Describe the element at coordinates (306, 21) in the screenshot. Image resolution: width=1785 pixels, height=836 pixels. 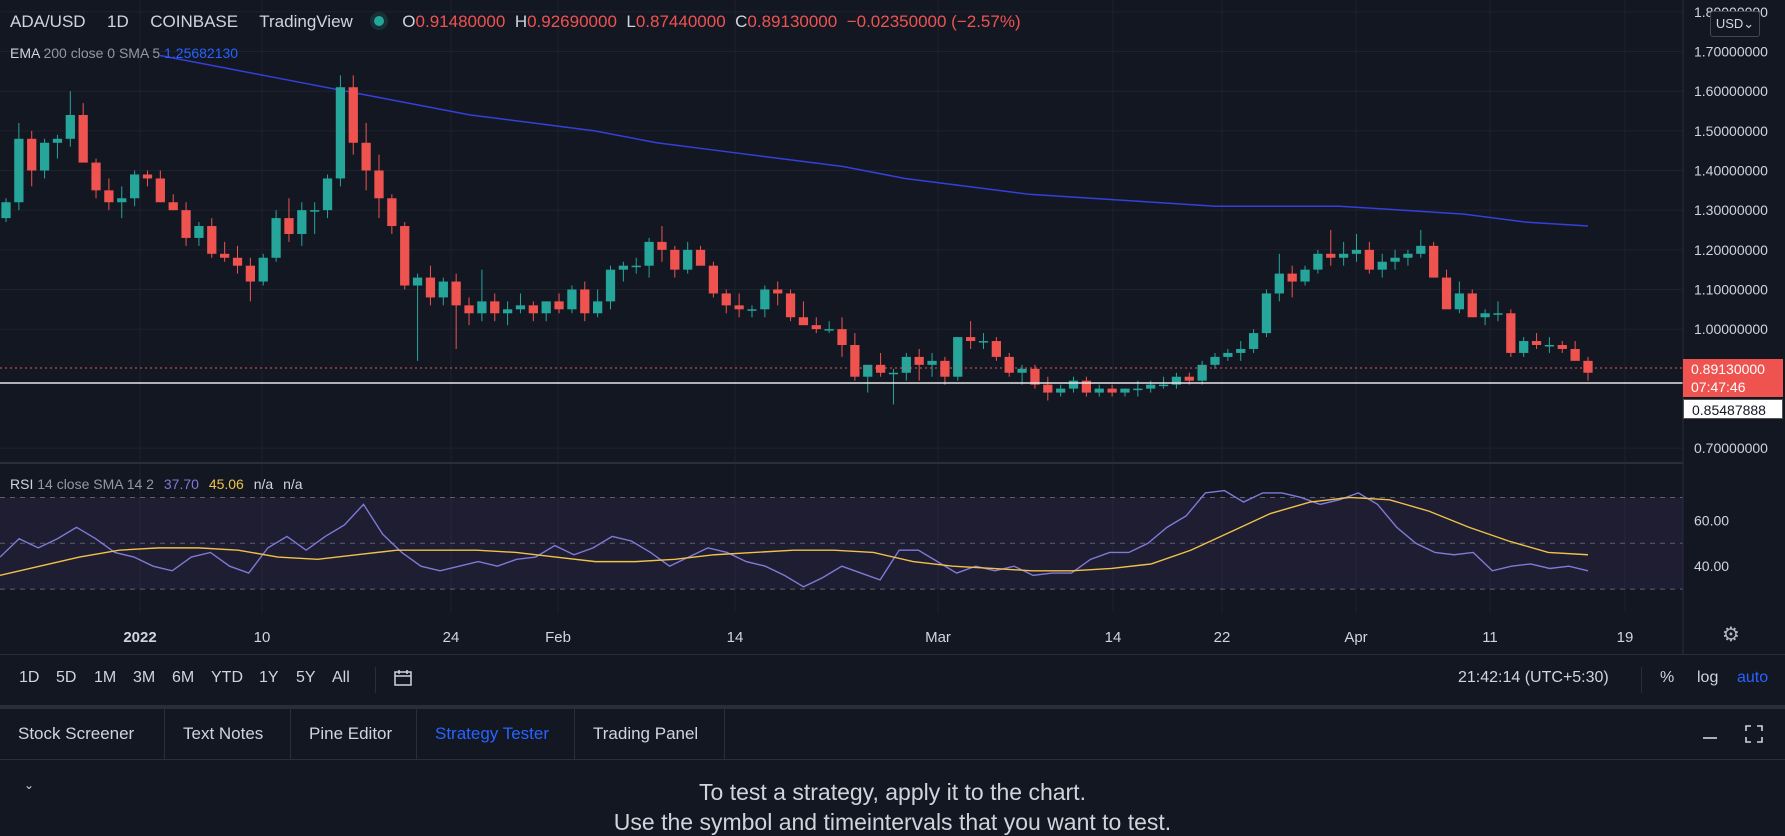
I see `platform: TradingView` at that location.